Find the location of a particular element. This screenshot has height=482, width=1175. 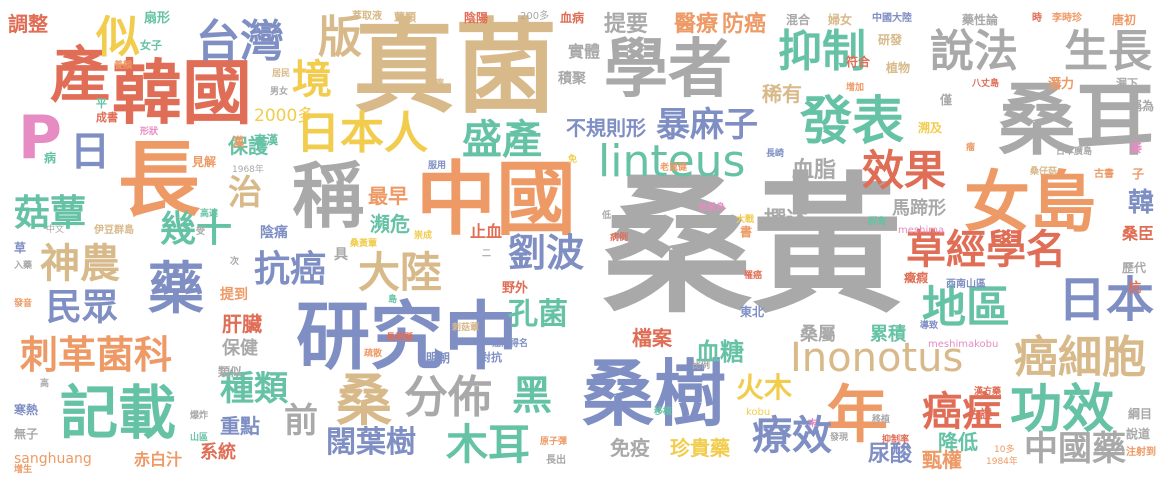

word-baozha: 爆炸 is located at coordinates (199, 416).